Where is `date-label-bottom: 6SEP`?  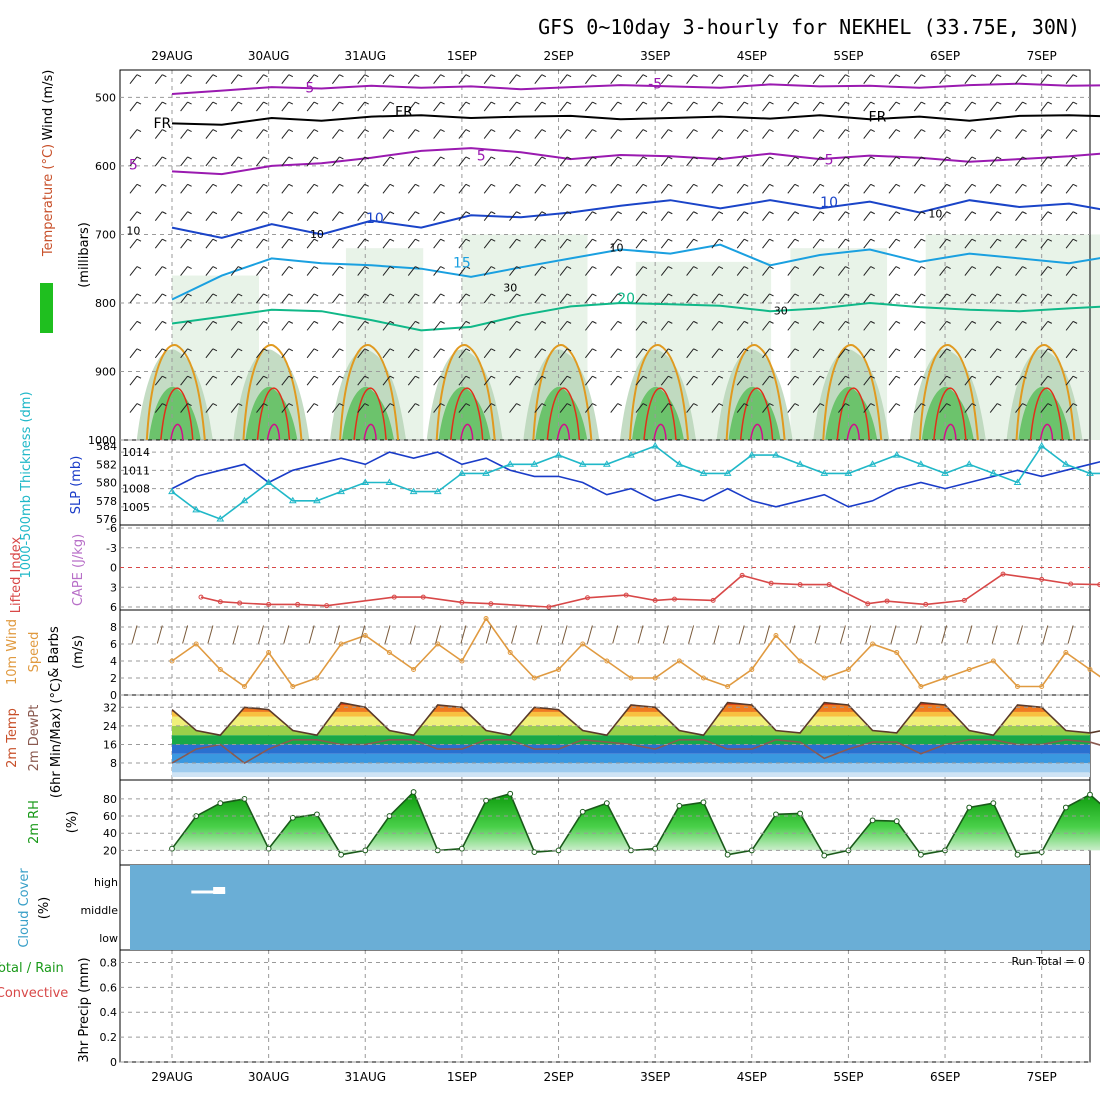 date-label-bottom: 6SEP is located at coordinates (945, 1077).